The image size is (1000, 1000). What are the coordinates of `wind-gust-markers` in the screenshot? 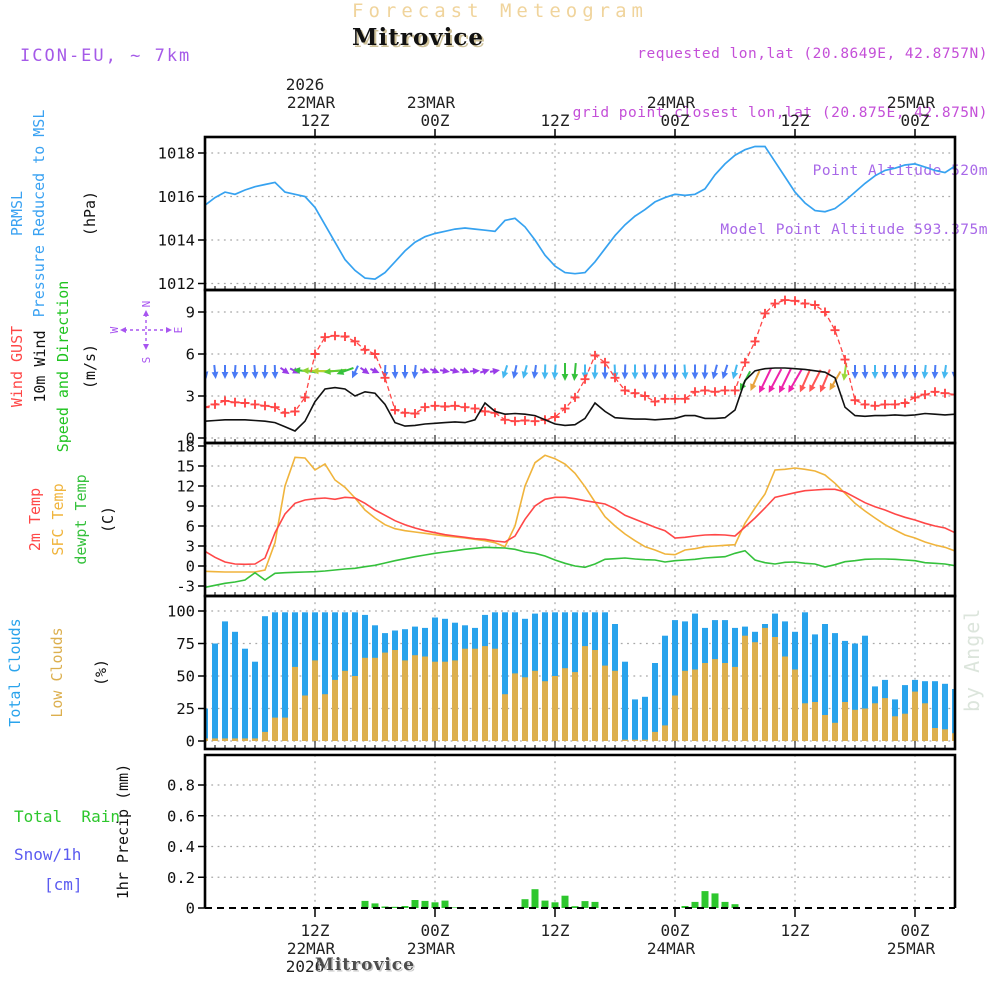 It's located at (580, 360).